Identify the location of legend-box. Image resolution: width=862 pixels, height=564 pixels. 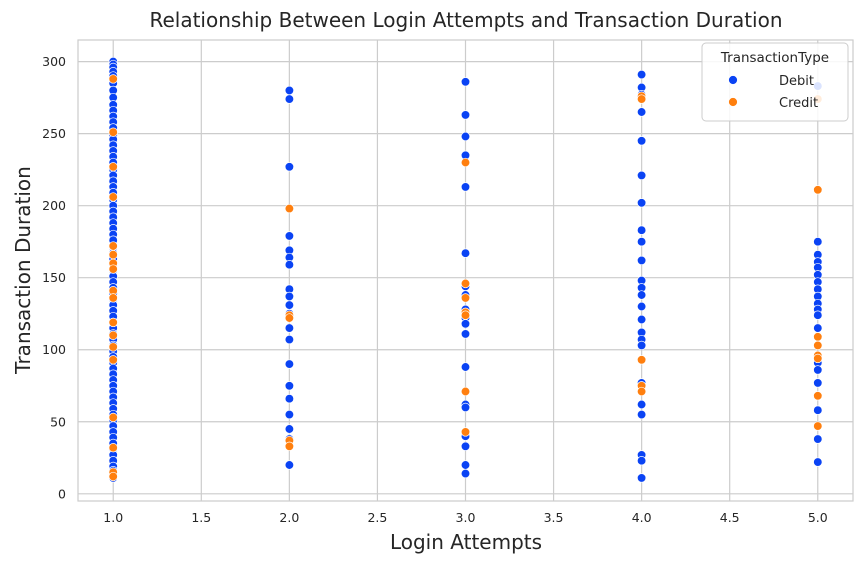
(775, 82).